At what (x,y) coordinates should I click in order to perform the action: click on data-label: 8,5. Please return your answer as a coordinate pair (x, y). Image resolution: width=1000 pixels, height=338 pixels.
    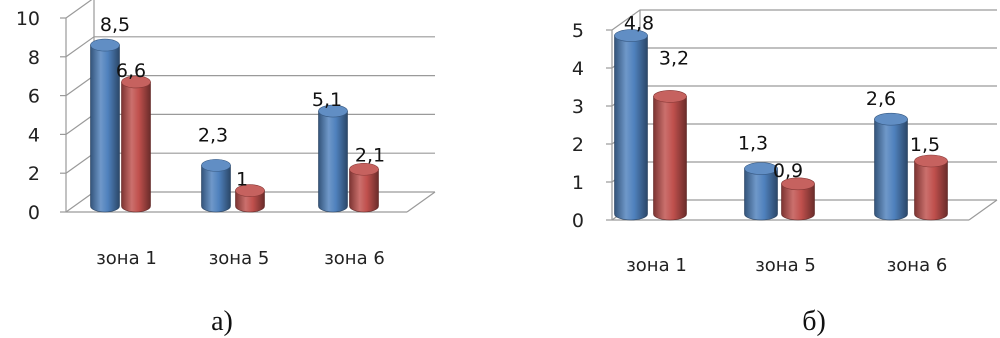
    Looking at the image, I should click on (115, 25).